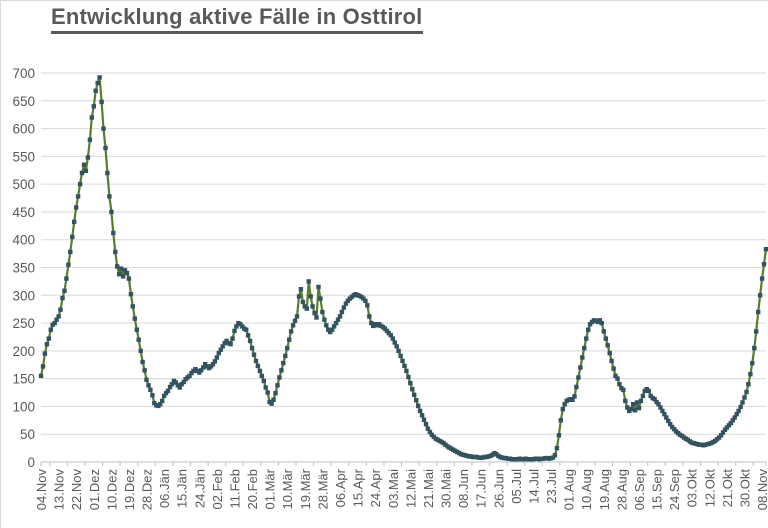 Image resolution: width=768 pixels, height=528 pixels. What do you see at coordinates (237, 19) in the screenshot?
I see `chart-title: Entwicklung aktive Fälle in Osttirol` at bounding box center [237, 19].